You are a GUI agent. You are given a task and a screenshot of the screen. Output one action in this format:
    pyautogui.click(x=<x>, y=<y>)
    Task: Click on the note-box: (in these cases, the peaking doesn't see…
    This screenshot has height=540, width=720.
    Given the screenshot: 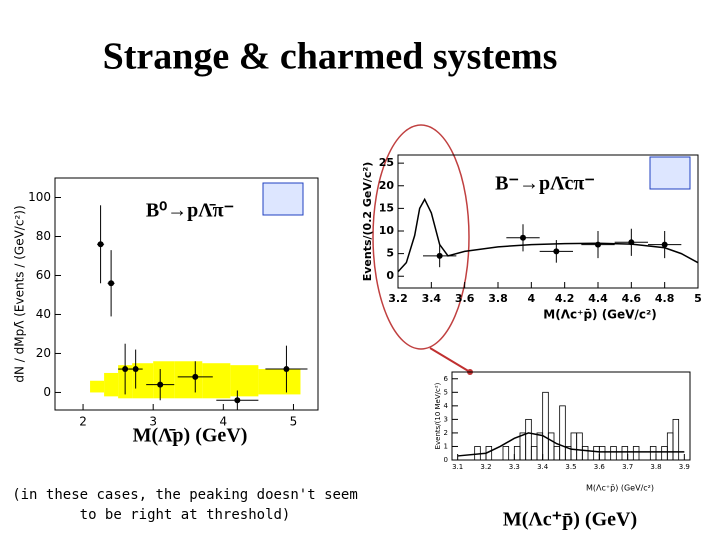 What is the action you would take?
    pyautogui.click(x=185, y=505)
    